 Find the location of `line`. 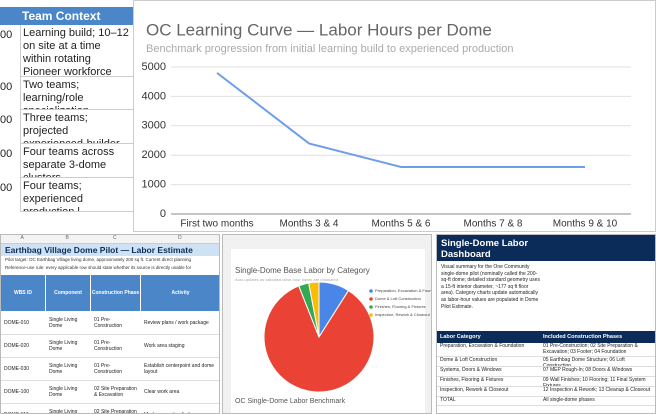

line is located at coordinates (400, 120).